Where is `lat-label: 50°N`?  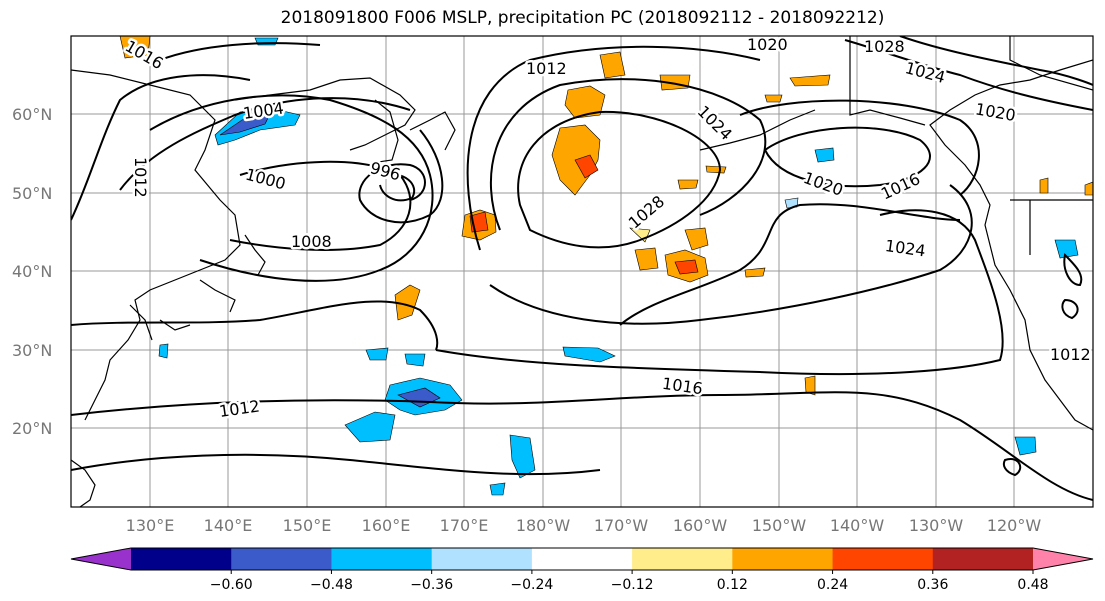 lat-label: 50°N is located at coordinates (32, 193).